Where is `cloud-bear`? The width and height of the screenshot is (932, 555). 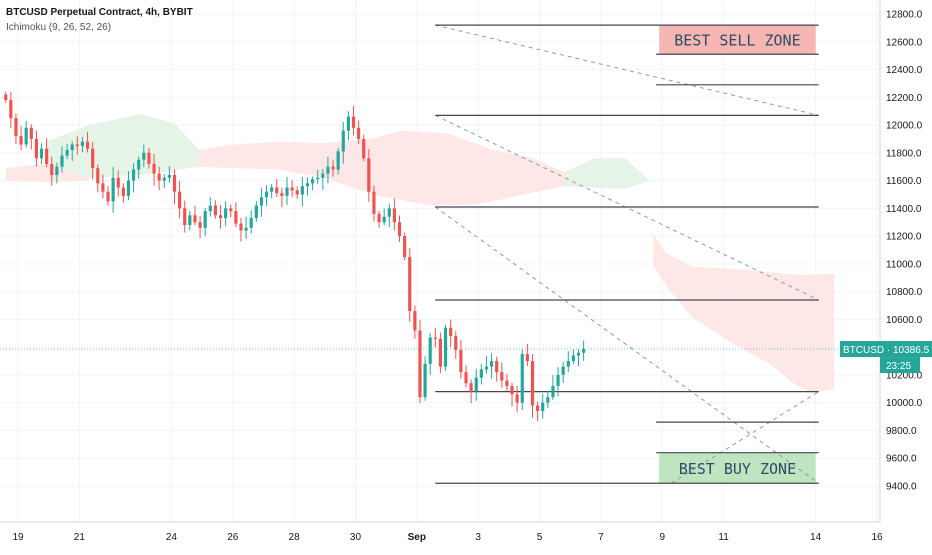
cloud-bear is located at coordinates (382, 168).